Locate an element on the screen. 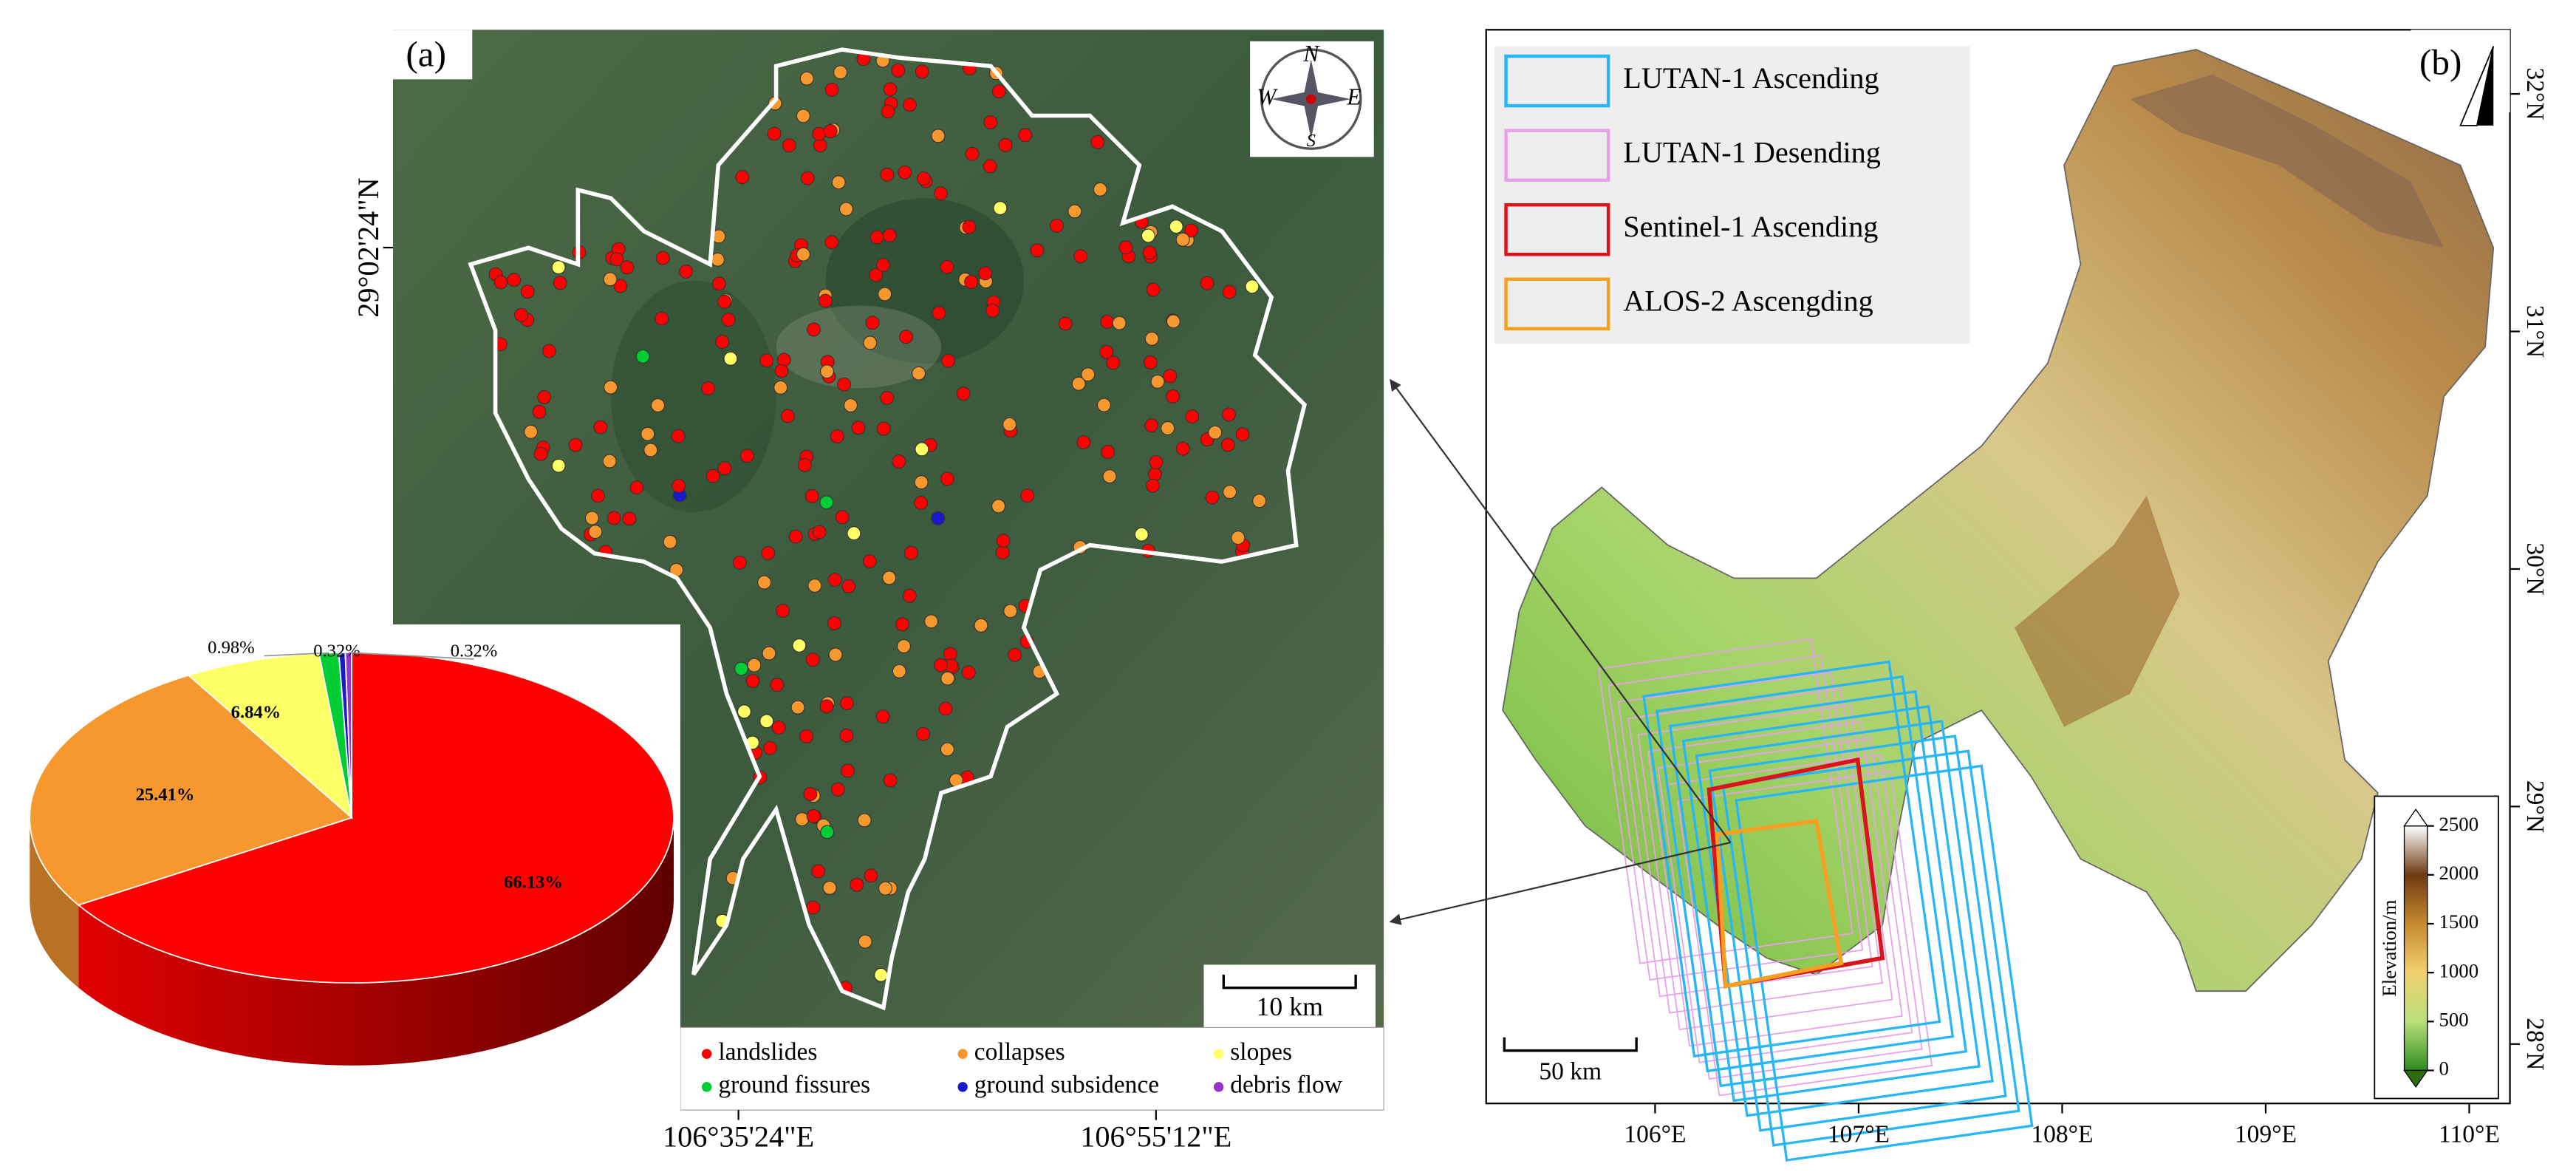 The width and height of the screenshot is (2576, 1175). leader-line is located at coordinates (339, 656).